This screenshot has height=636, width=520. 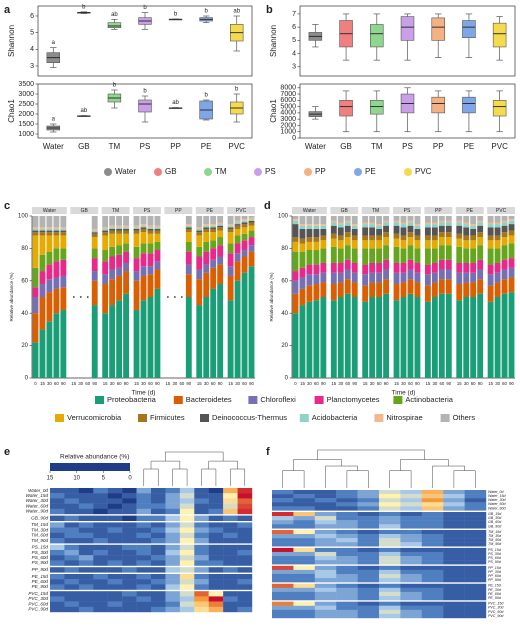 I want to click on significance-letter: ab, so click(x=236, y=12).